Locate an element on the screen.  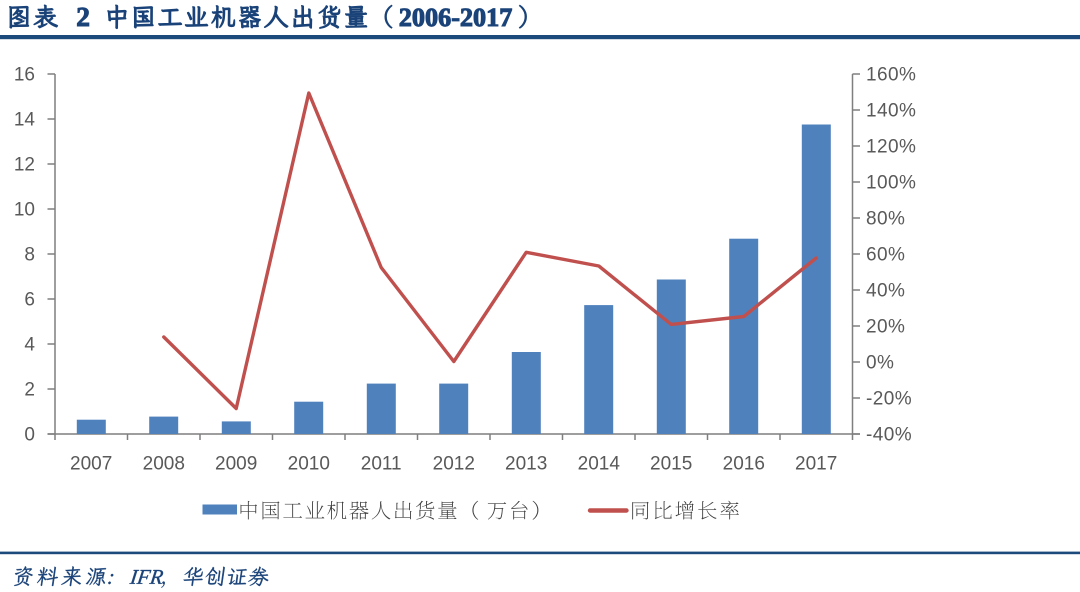
svg-text: 4 is located at coordinates (29, 345).